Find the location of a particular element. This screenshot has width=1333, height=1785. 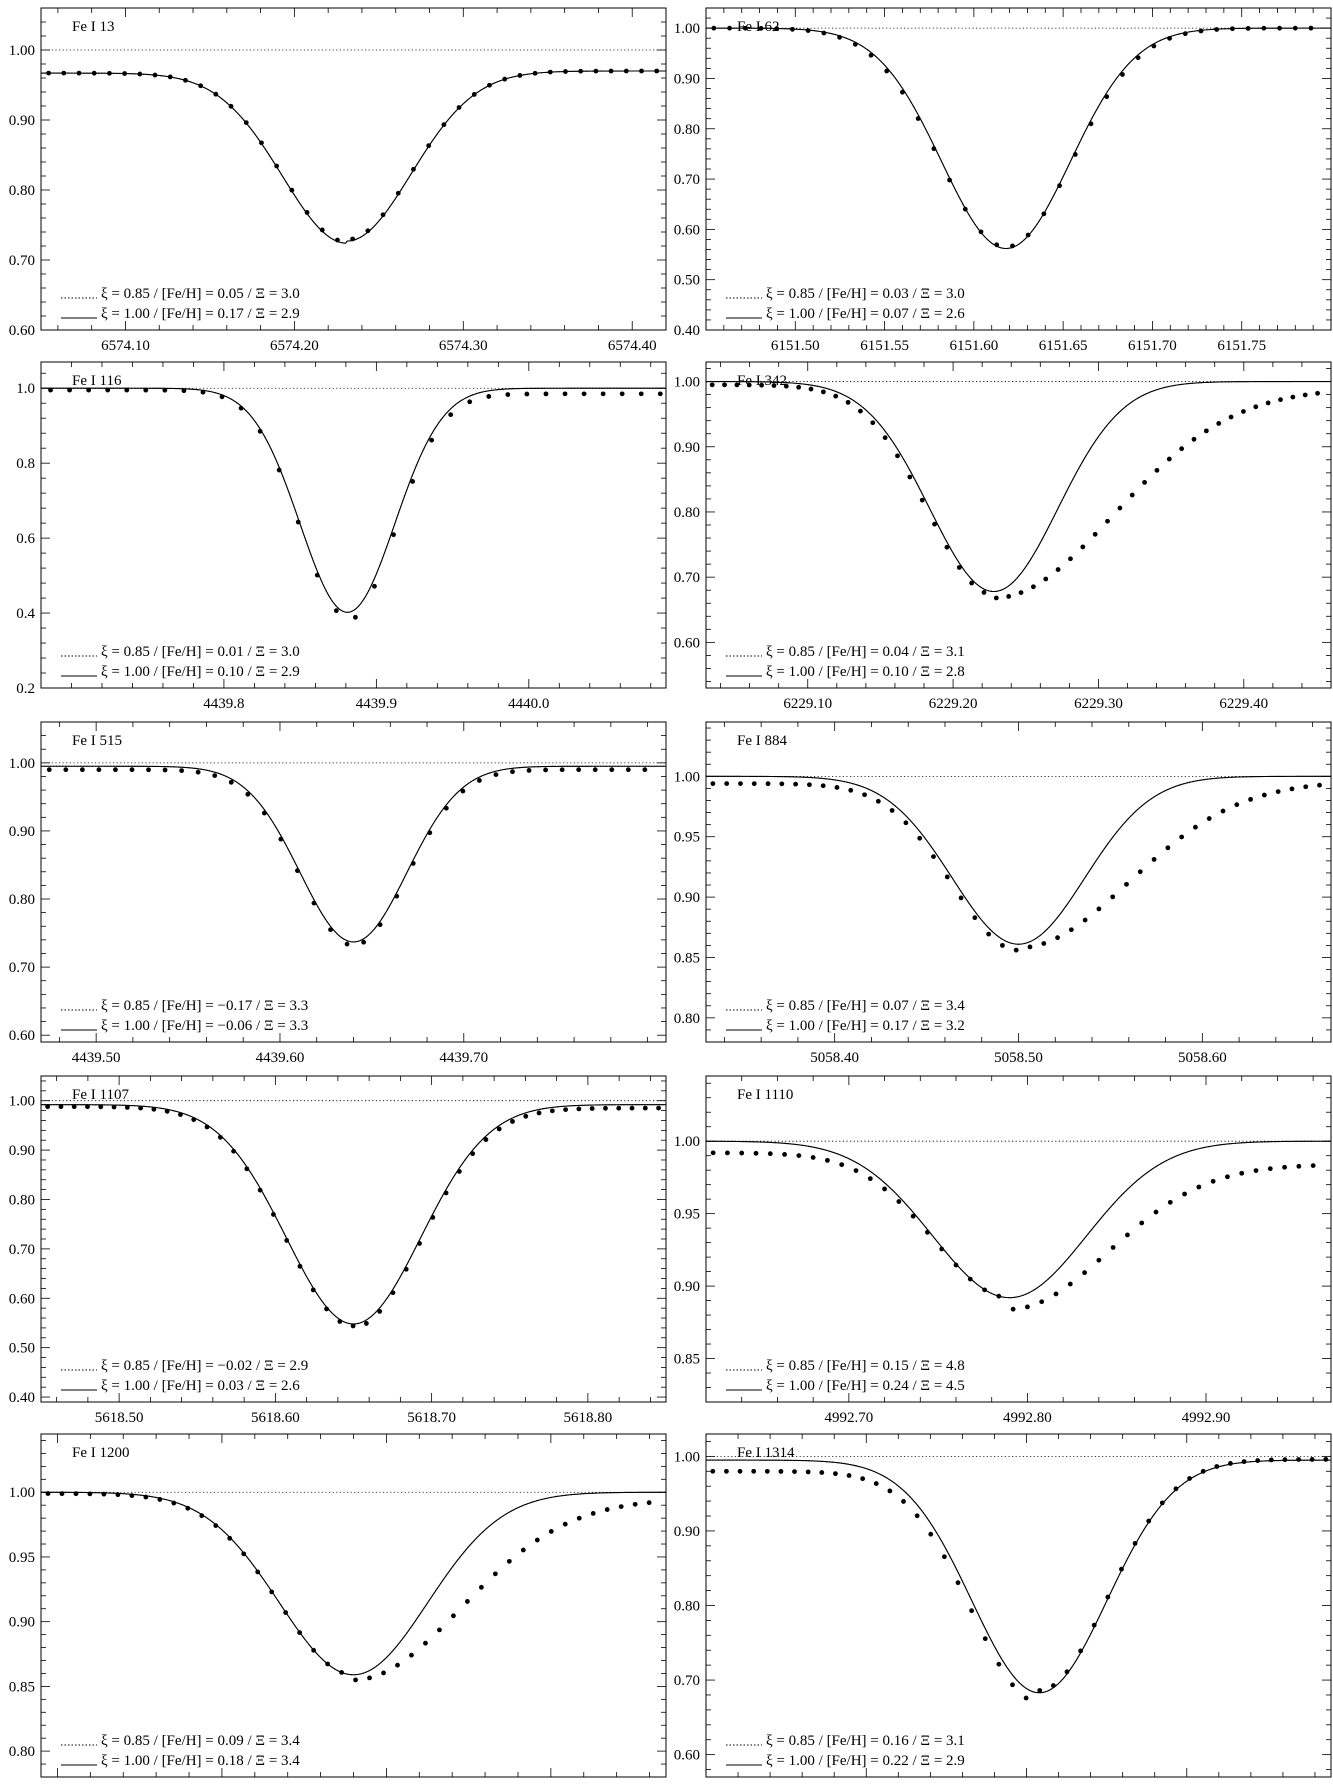

chart-0-title: Fe I 13 is located at coordinates (93, 27).